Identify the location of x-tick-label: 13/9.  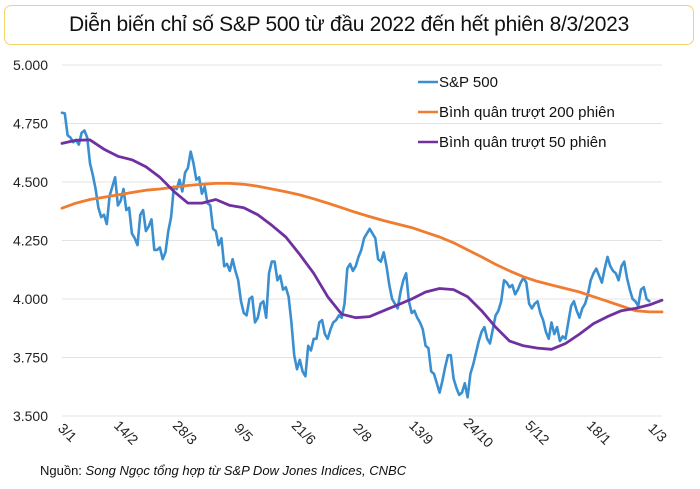
(421, 432).